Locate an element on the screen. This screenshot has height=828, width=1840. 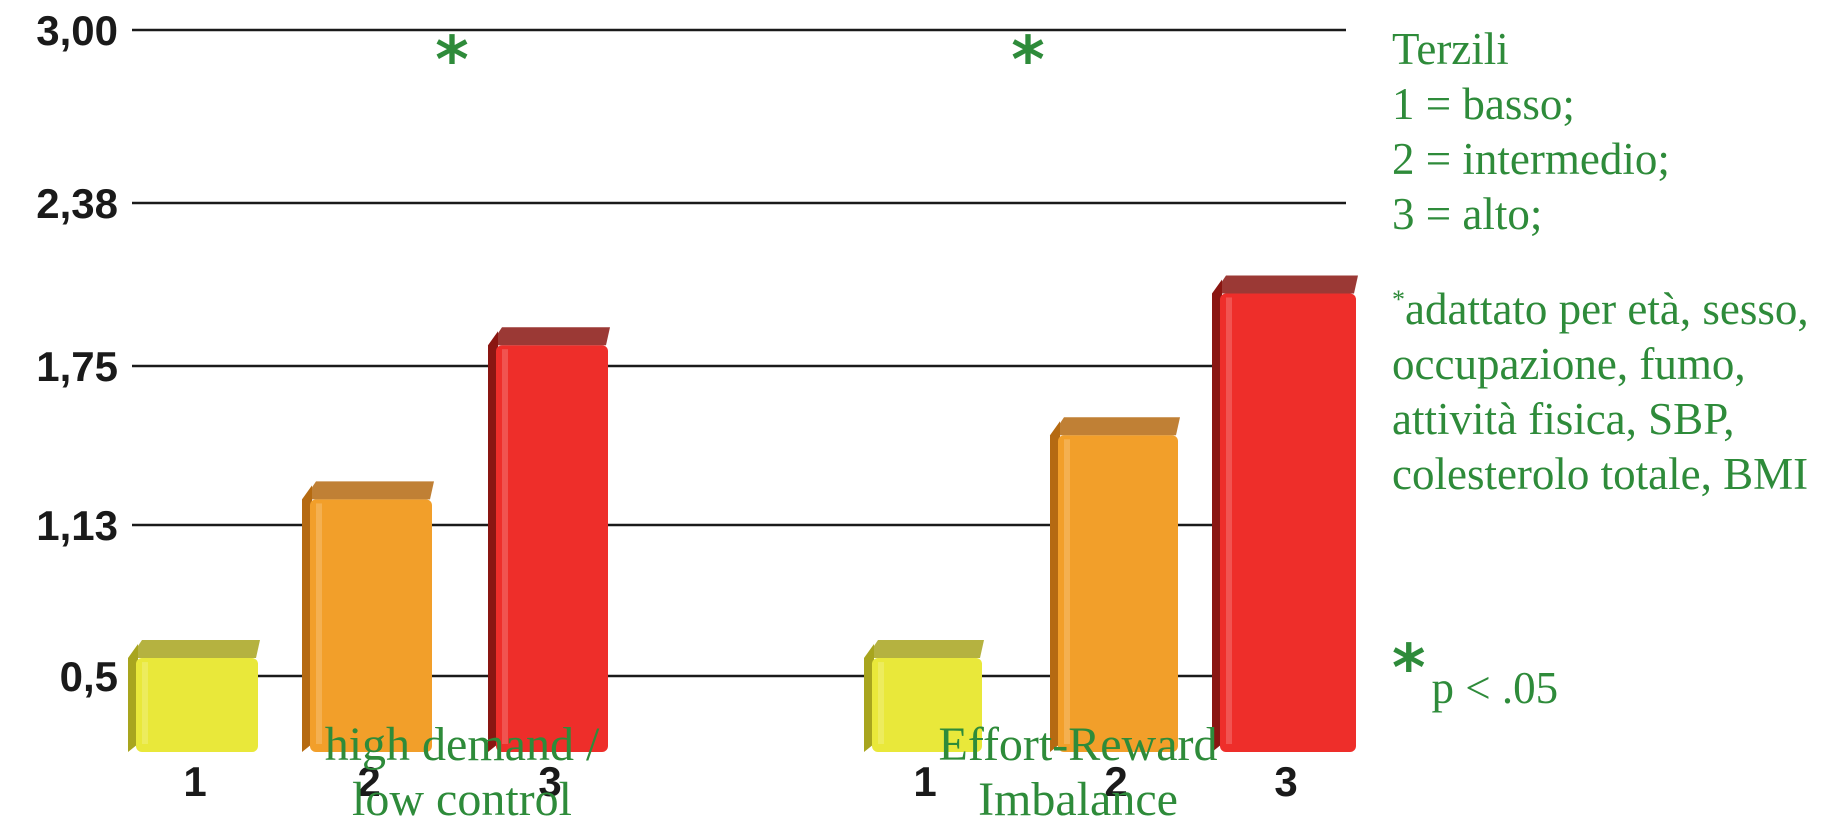
legend-gap is located at coordinates (1616, 262).